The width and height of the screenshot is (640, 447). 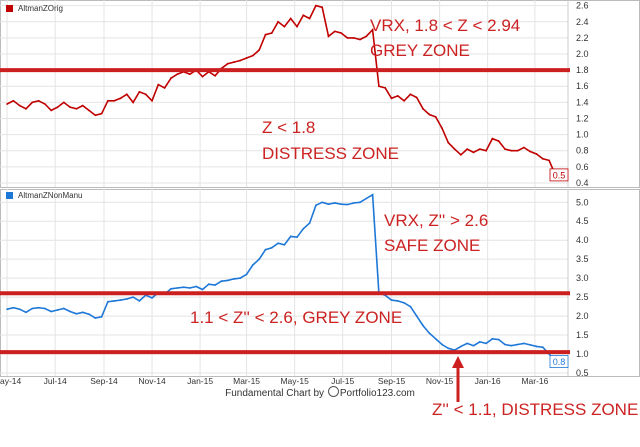 I want to click on xtick-label: Jan-16, so click(x=488, y=381).